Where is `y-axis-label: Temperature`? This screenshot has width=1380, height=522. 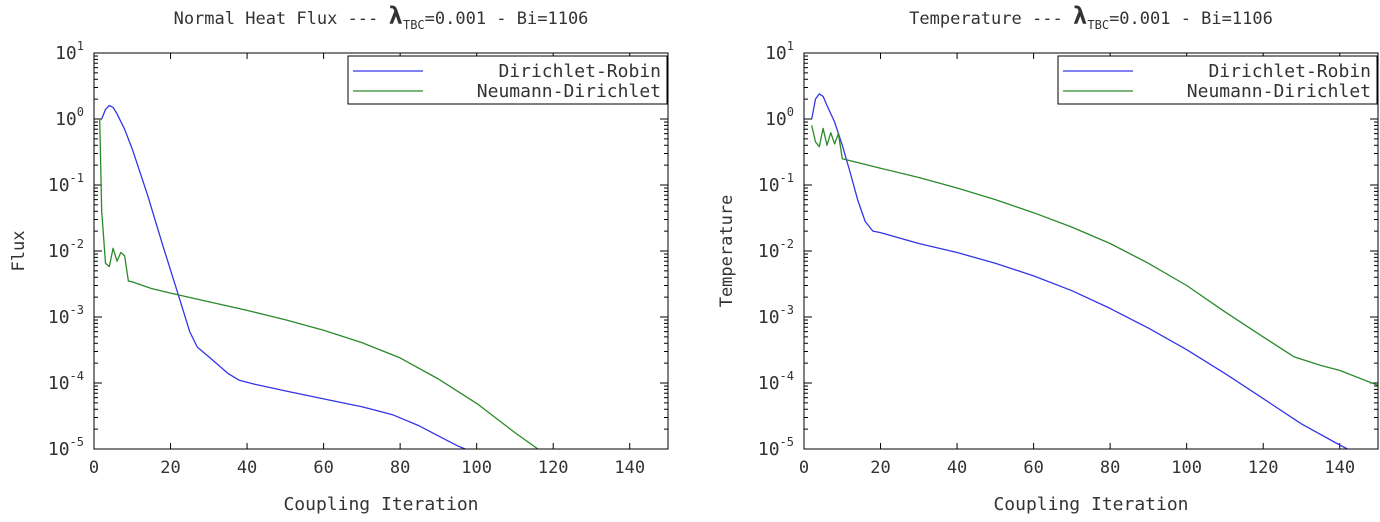
y-axis-label: Temperature is located at coordinates (727, 251).